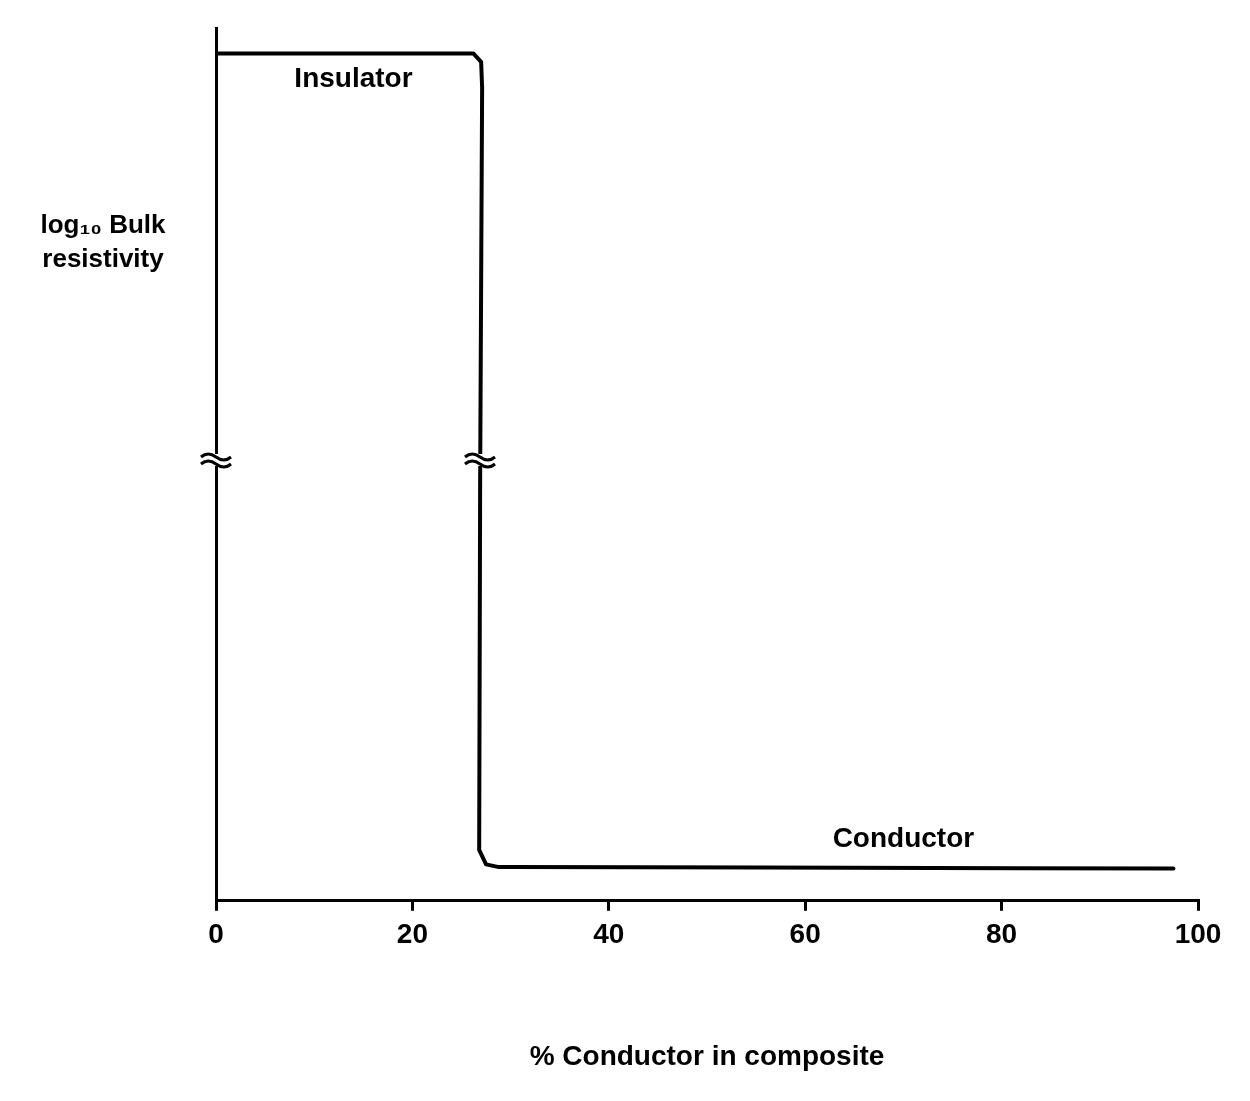 This screenshot has height=1101, width=1250. Describe the element at coordinates (707, 1055) in the screenshot. I see `x-axis-title: % Conductor in composite` at that location.